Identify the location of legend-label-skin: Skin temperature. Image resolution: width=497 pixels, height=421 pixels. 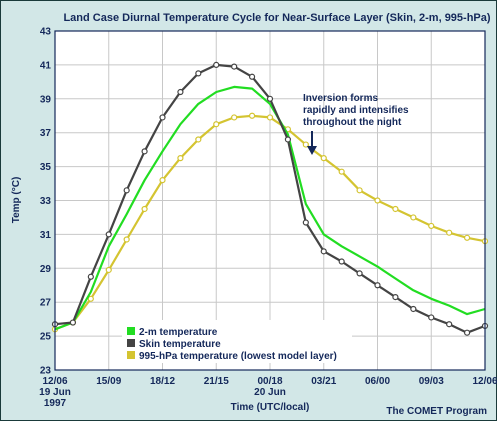
(180, 344).